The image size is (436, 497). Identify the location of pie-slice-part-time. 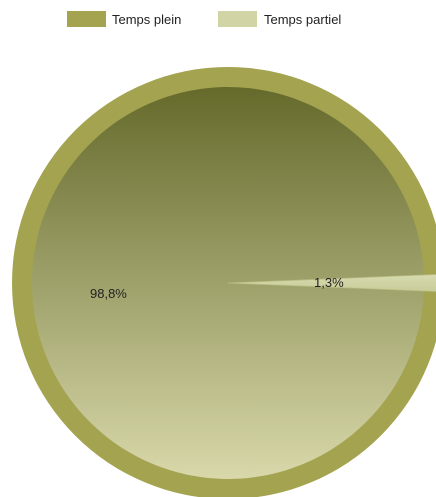
(331, 283).